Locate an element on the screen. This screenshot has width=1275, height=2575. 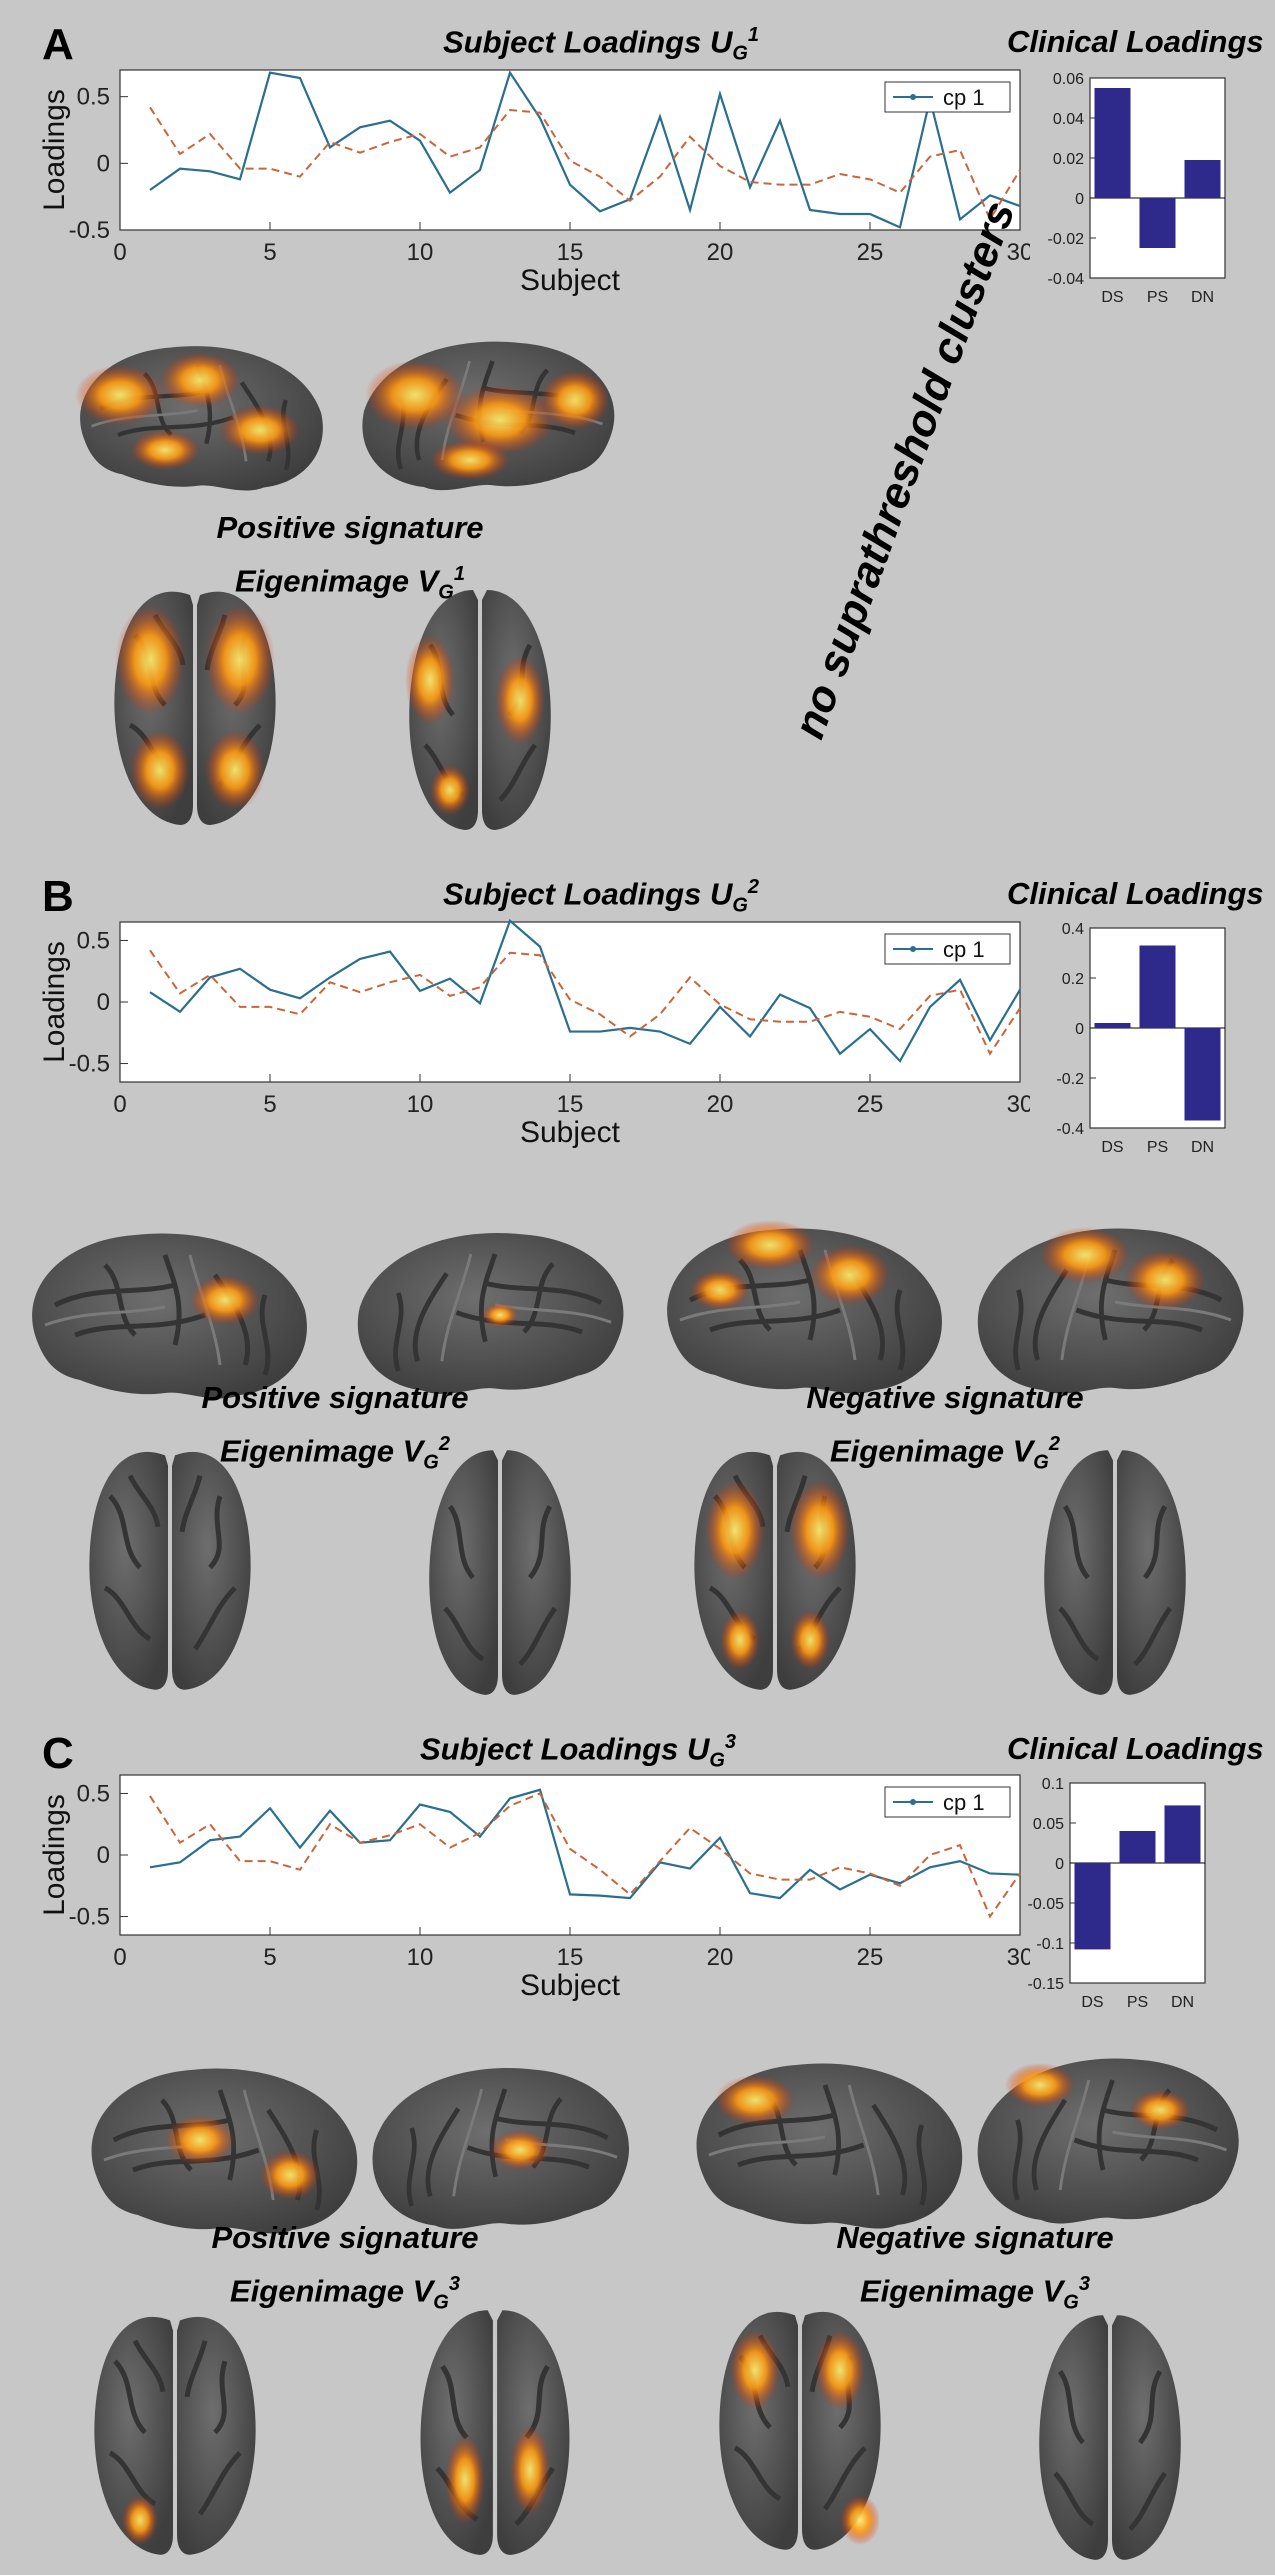
y-tick-label: -0.02 is located at coordinates (1066, 239).